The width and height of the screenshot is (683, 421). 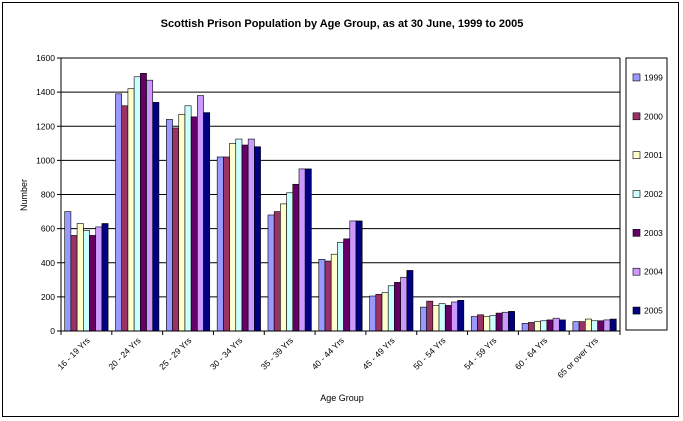 I want to click on y-axis-label: Number, so click(x=24, y=195).